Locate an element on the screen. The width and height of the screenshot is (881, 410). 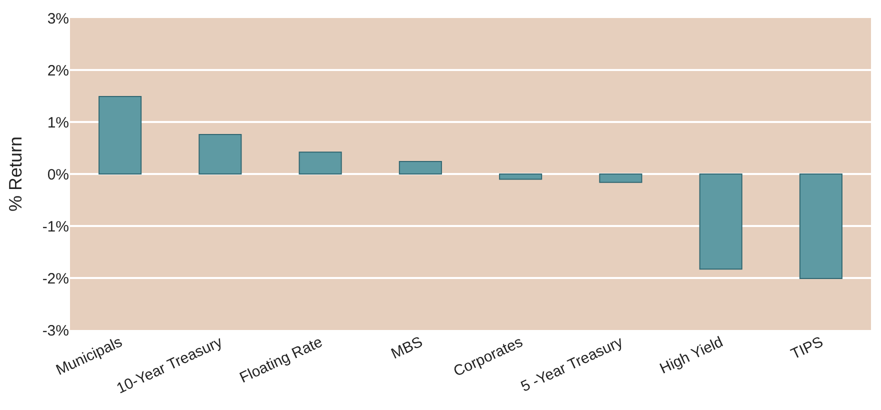
x-tick-label: High Yield is located at coordinates (691, 356).